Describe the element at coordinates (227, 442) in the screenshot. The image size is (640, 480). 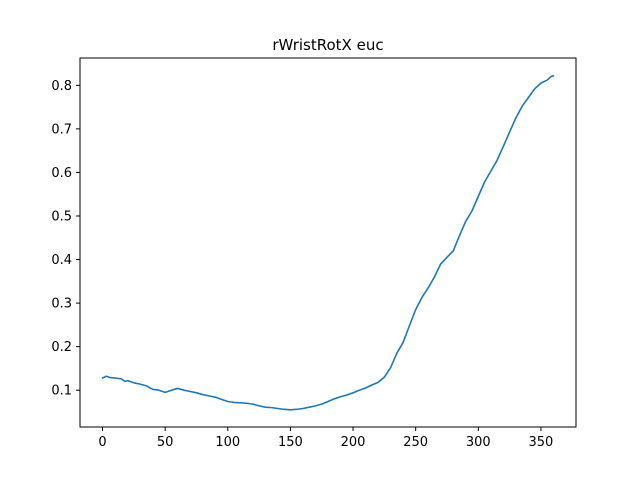
I see `x-tick-label: 100` at that location.